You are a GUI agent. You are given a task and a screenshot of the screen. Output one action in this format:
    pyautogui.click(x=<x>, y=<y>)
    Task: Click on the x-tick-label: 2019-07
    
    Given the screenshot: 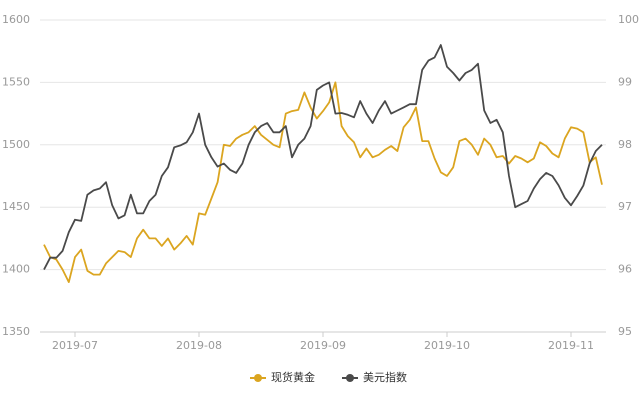 What is the action you would take?
    pyautogui.click(x=75, y=345)
    